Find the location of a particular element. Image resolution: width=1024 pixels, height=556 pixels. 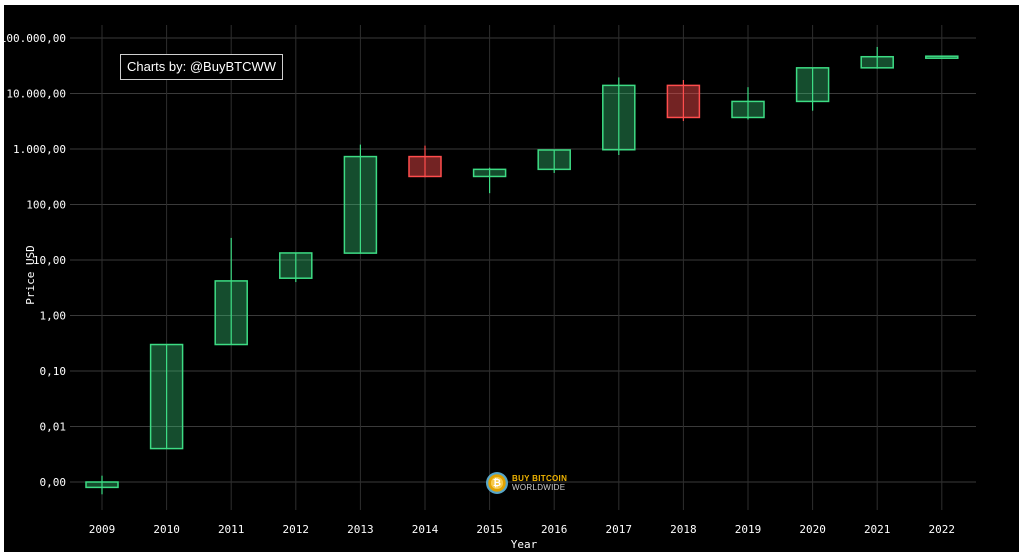

candle-2021 is located at coordinates (877, 57).